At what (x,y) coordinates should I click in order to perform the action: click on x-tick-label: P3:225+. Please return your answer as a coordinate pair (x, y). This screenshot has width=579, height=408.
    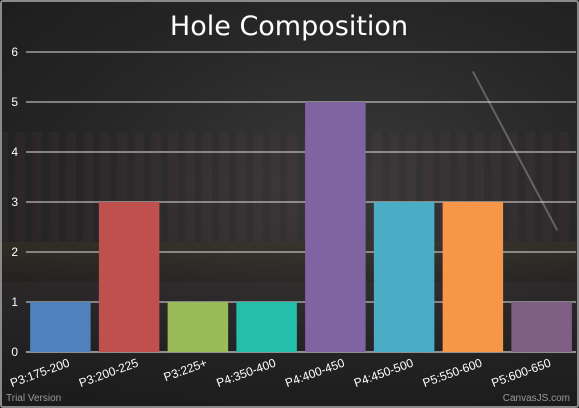
    Looking at the image, I should click on (185, 370).